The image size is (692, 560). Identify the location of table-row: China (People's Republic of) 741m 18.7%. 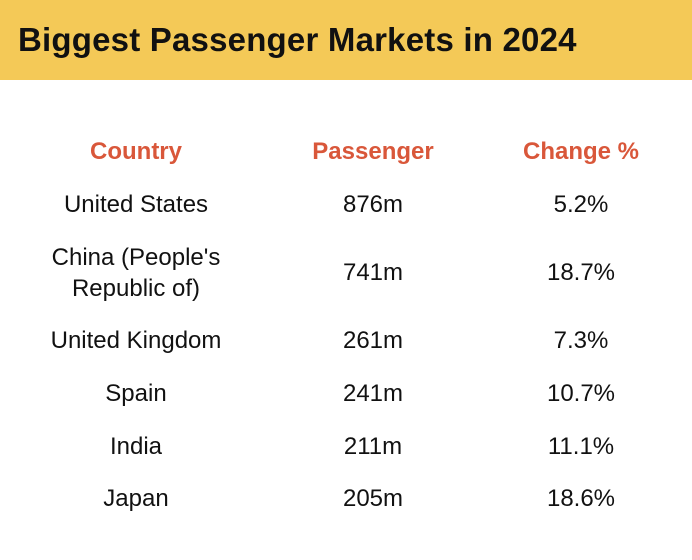
(346, 273).